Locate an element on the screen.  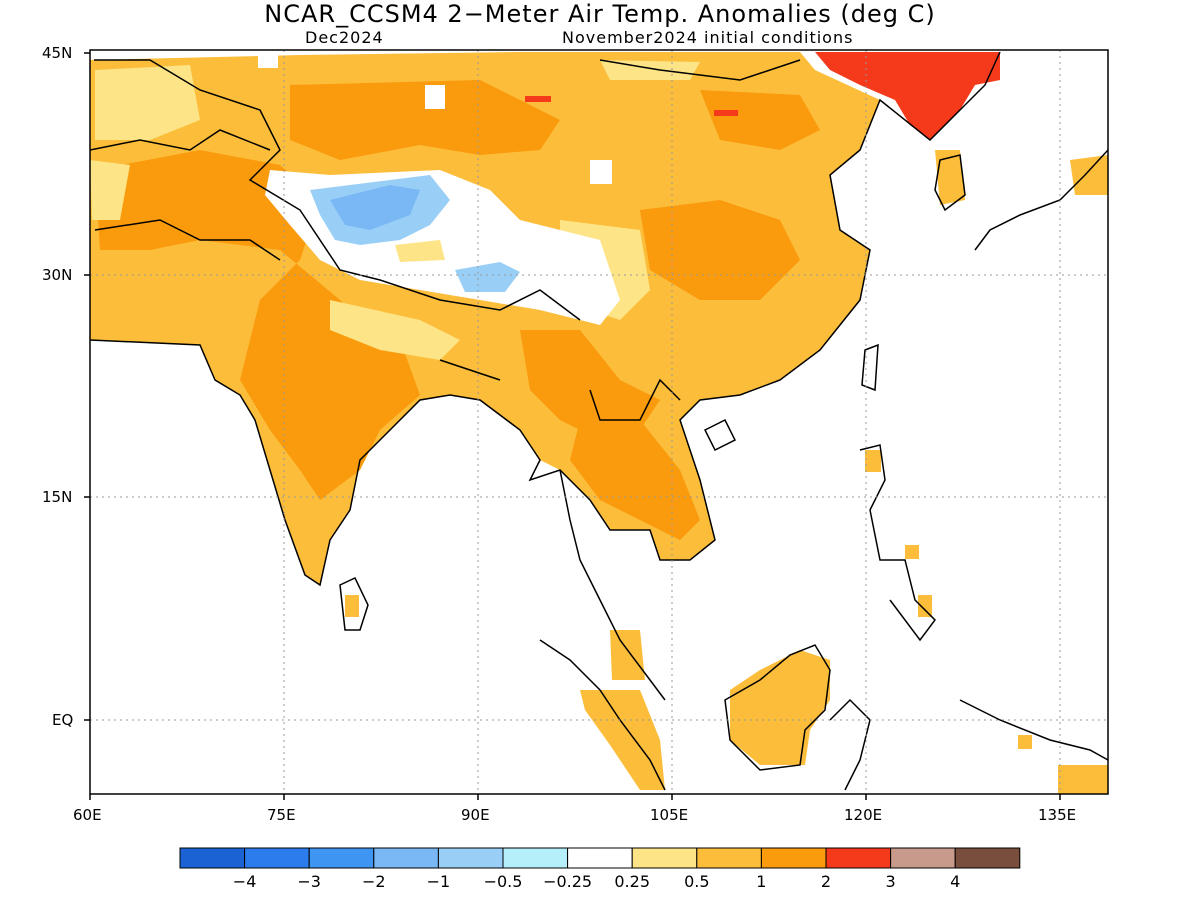
lon-tick-75e: 75E is located at coordinates (281, 815).